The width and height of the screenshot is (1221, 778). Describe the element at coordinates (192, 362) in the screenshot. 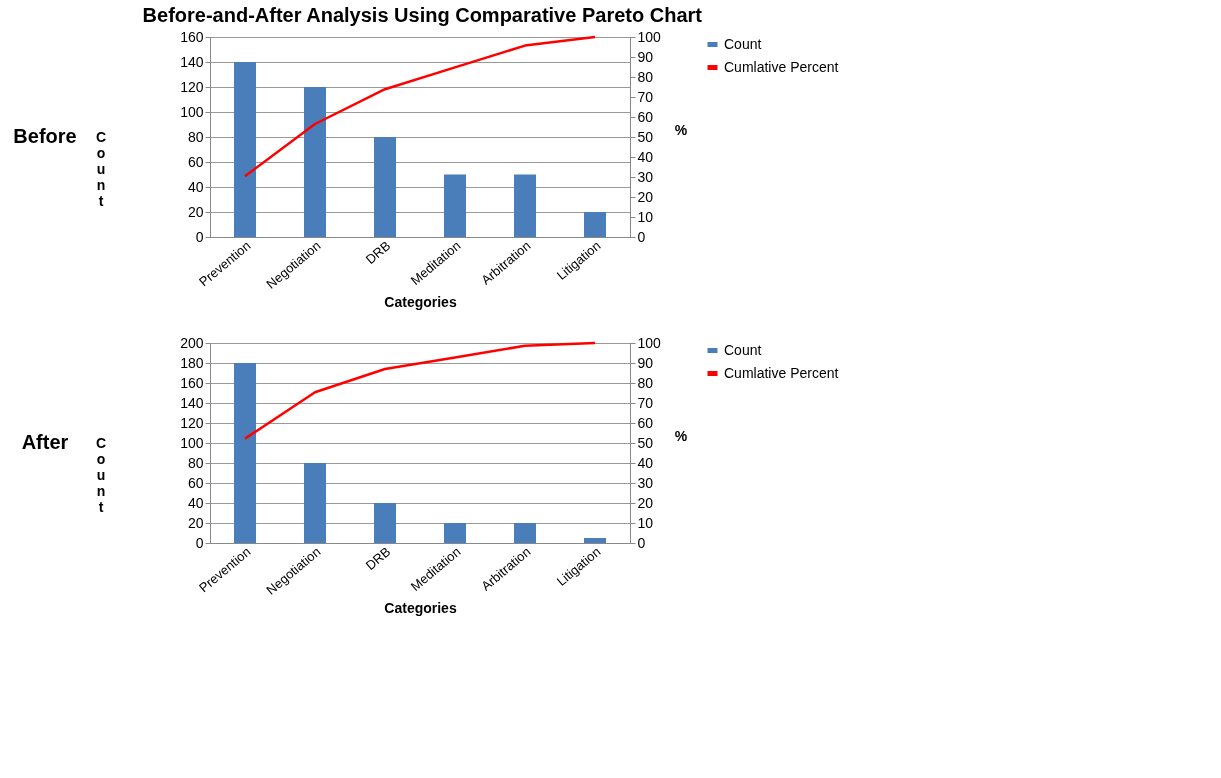

I see `y-tick-label: 180` at that location.